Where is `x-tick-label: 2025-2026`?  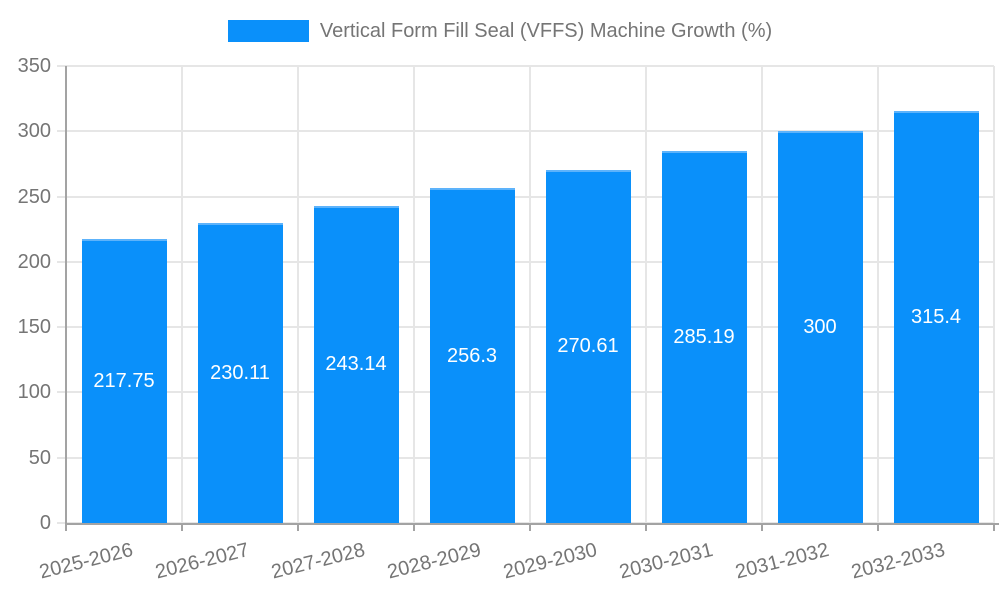 x-tick-label: 2025-2026 is located at coordinates (86, 561).